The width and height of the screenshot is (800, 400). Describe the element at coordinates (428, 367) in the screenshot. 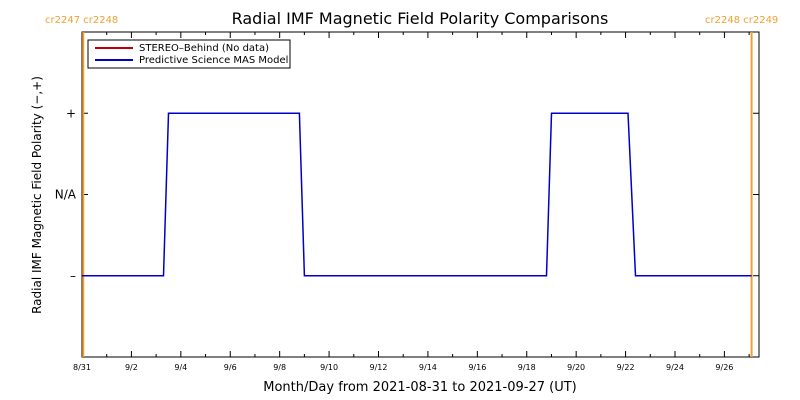

I see `x-tick-label: 9/14` at that location.